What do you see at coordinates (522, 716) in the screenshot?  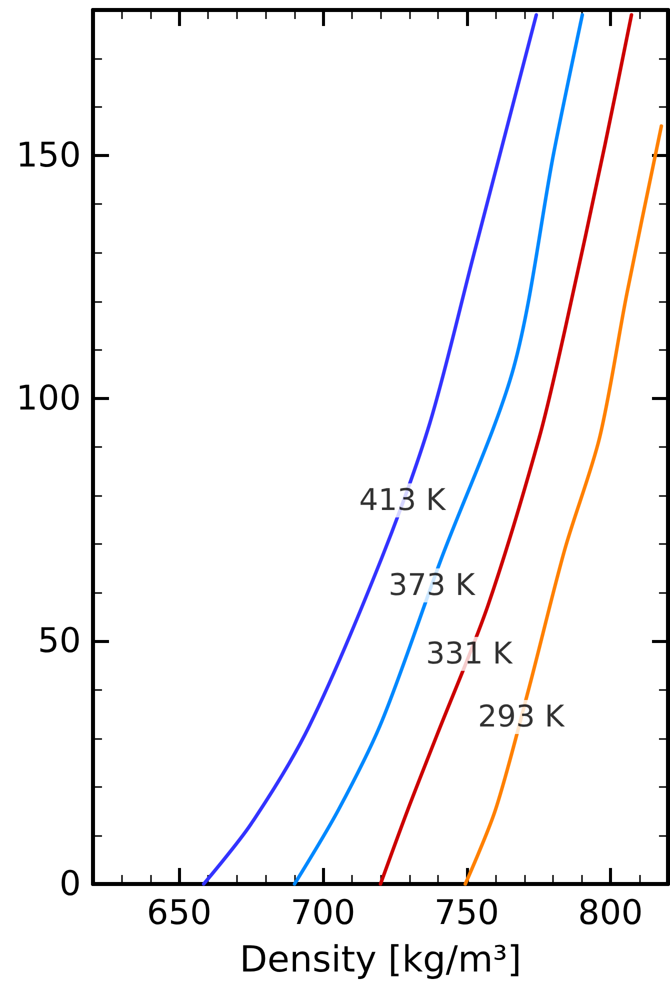 I see `annotation: 293 K` at bounding box center [522, 716].